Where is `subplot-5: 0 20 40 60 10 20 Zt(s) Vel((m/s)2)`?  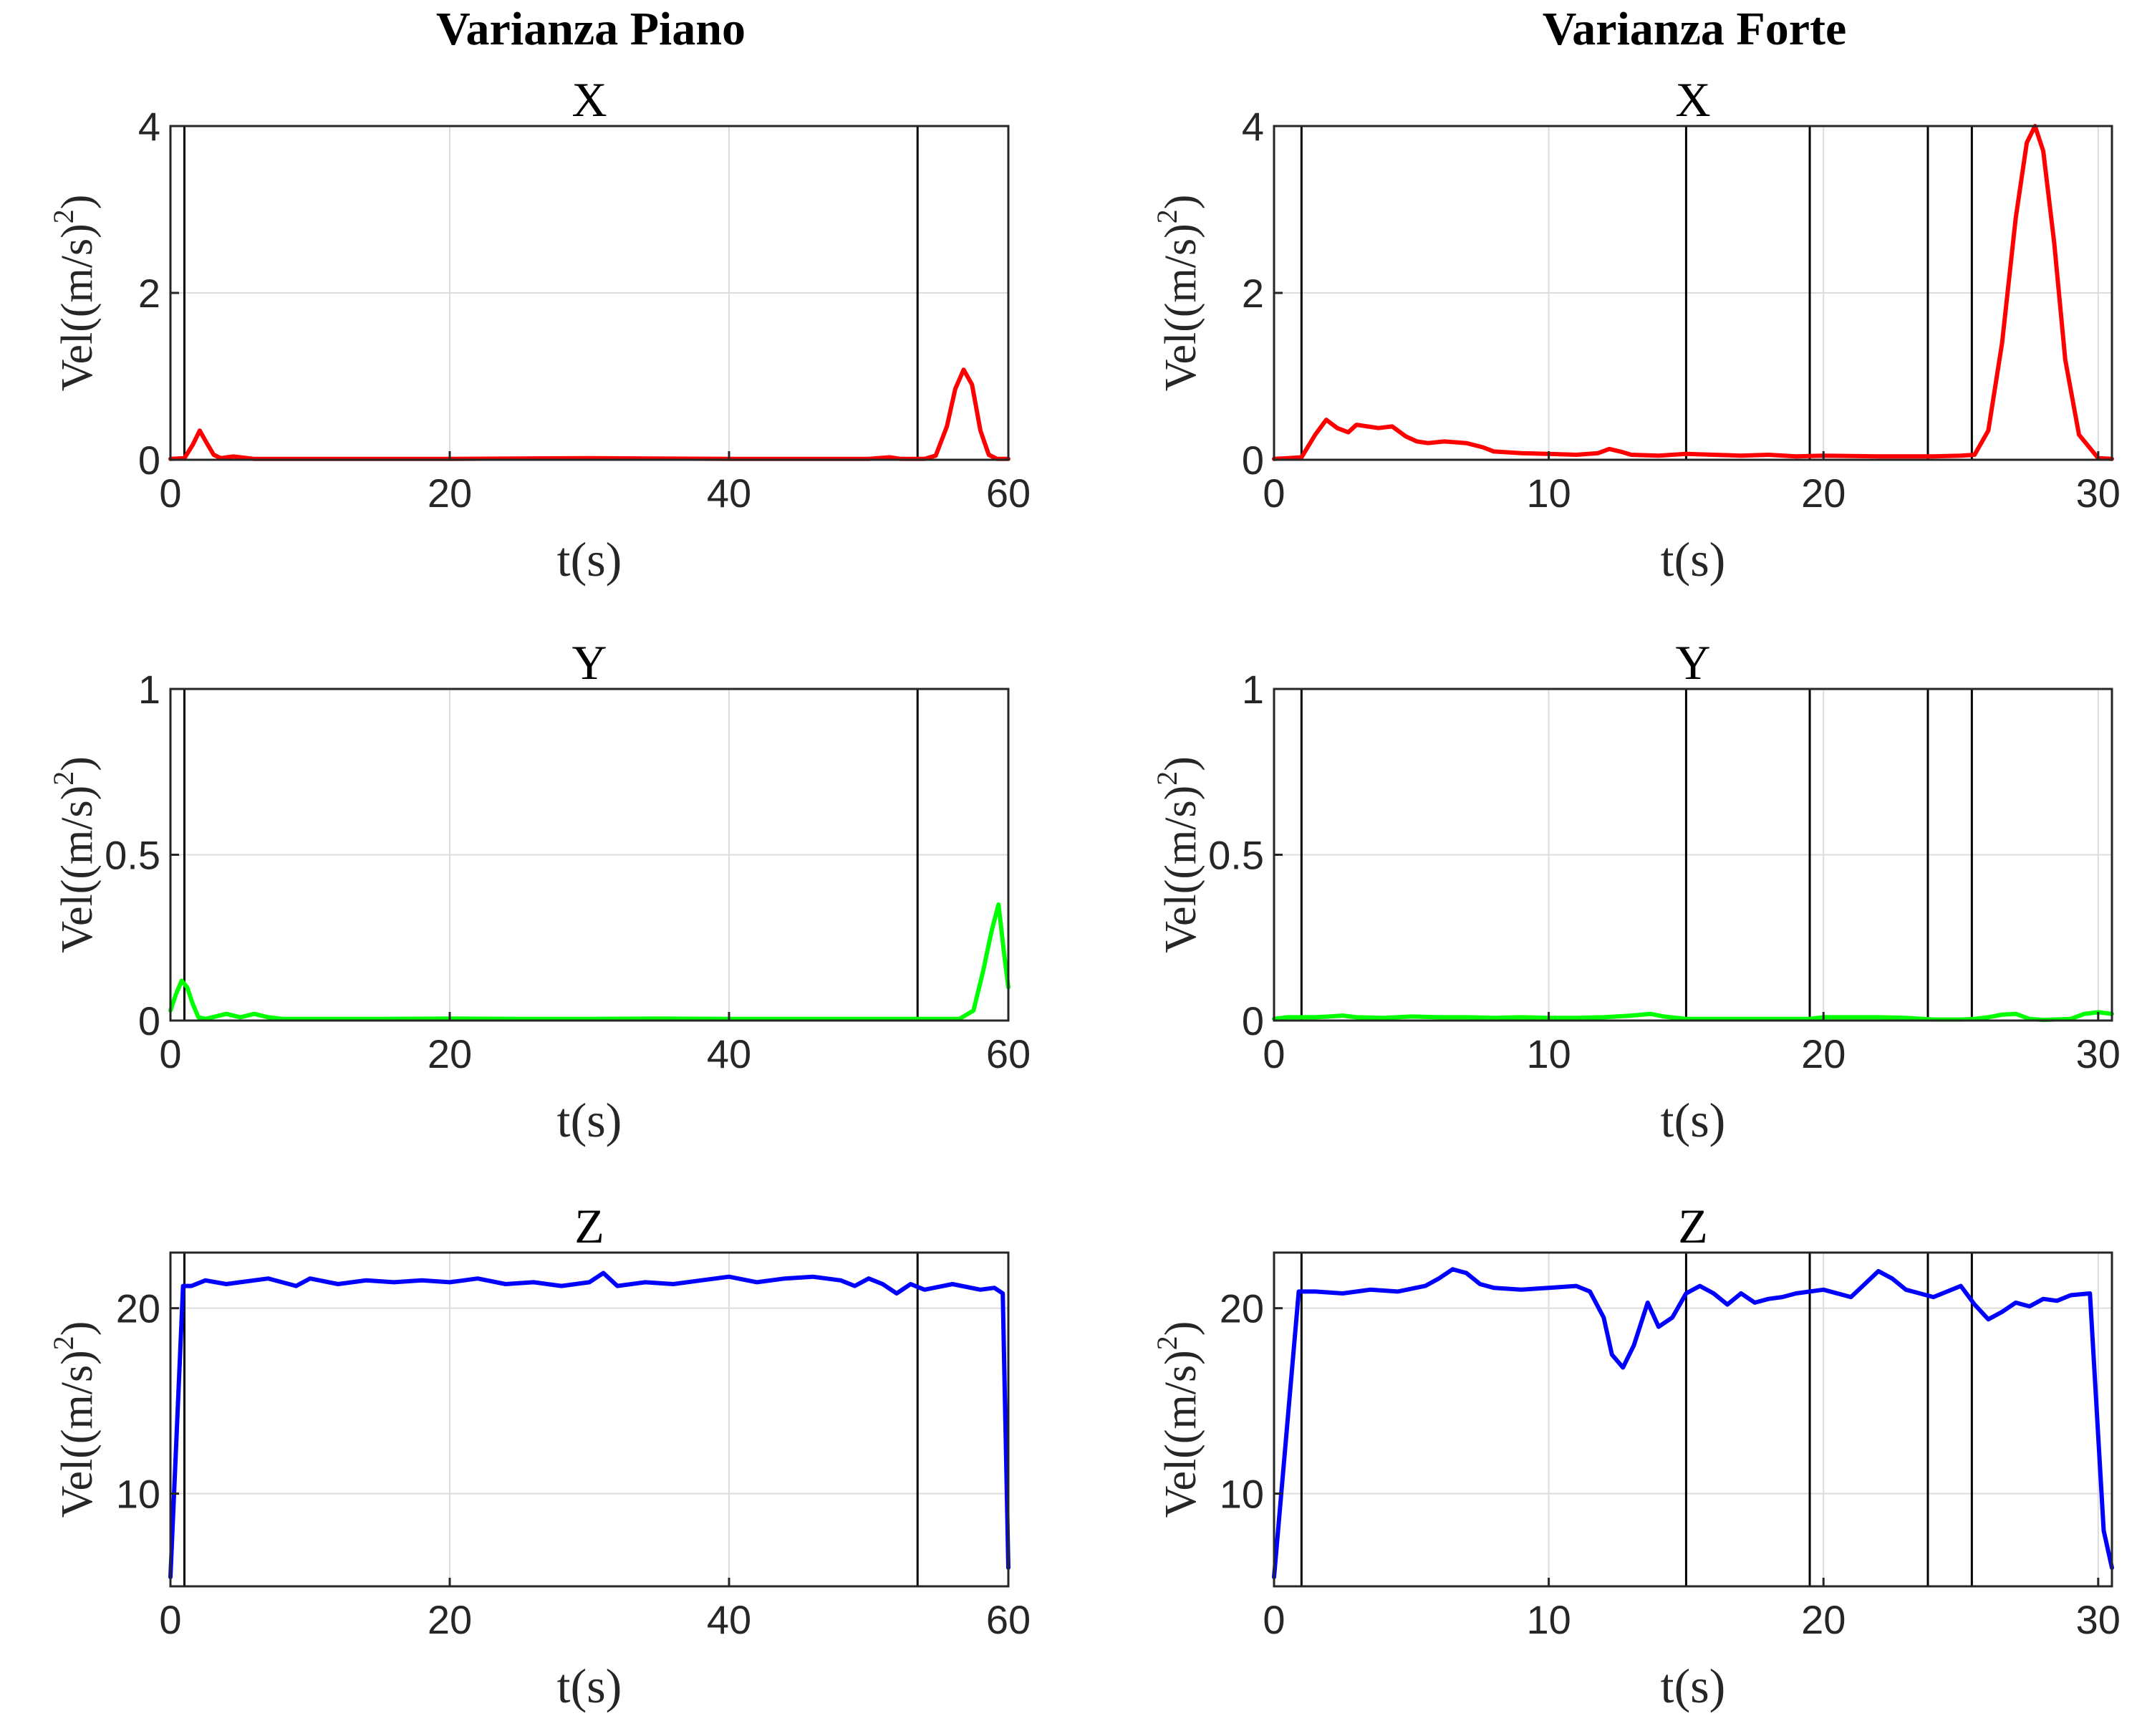
subplot-5: 0 20 40 60 10 20 Zt(s) Vel((m/s)2) is located at coordinates (539, 1456).